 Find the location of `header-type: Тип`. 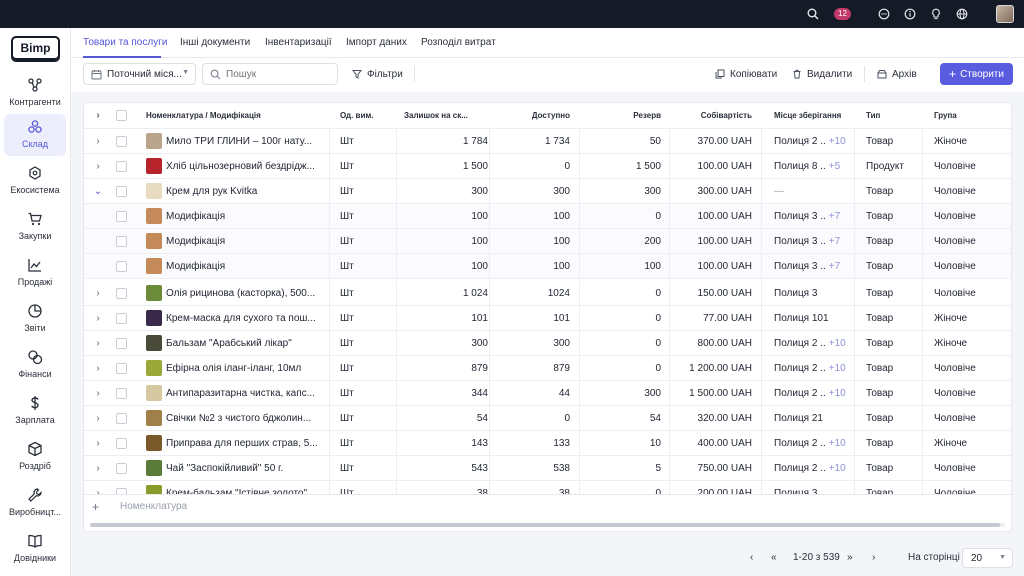

header-type: Тип is located at coordinates (873, 115).